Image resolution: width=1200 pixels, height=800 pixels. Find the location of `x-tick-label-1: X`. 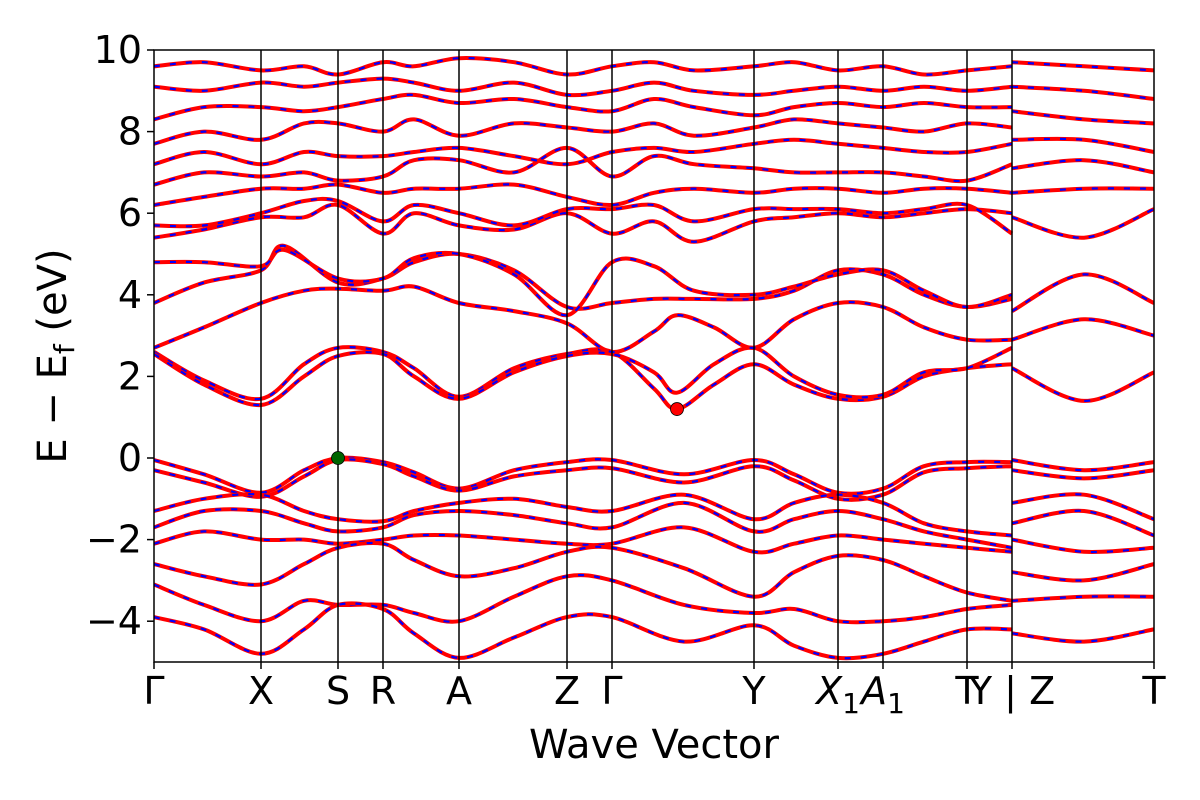

x-tick-label-1: X is located at coordinates (261, 691).